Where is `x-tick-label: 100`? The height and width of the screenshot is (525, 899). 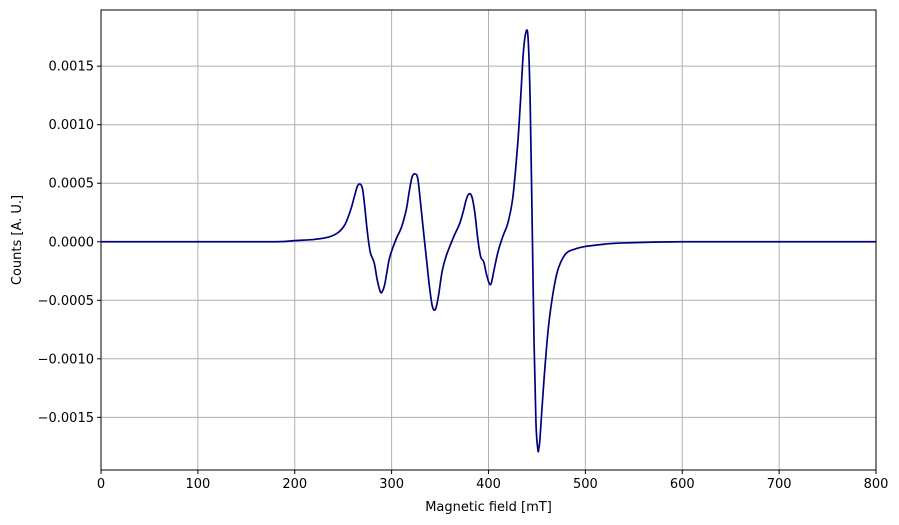
x-tick-label: 100 is located at coordinates (197, 484).